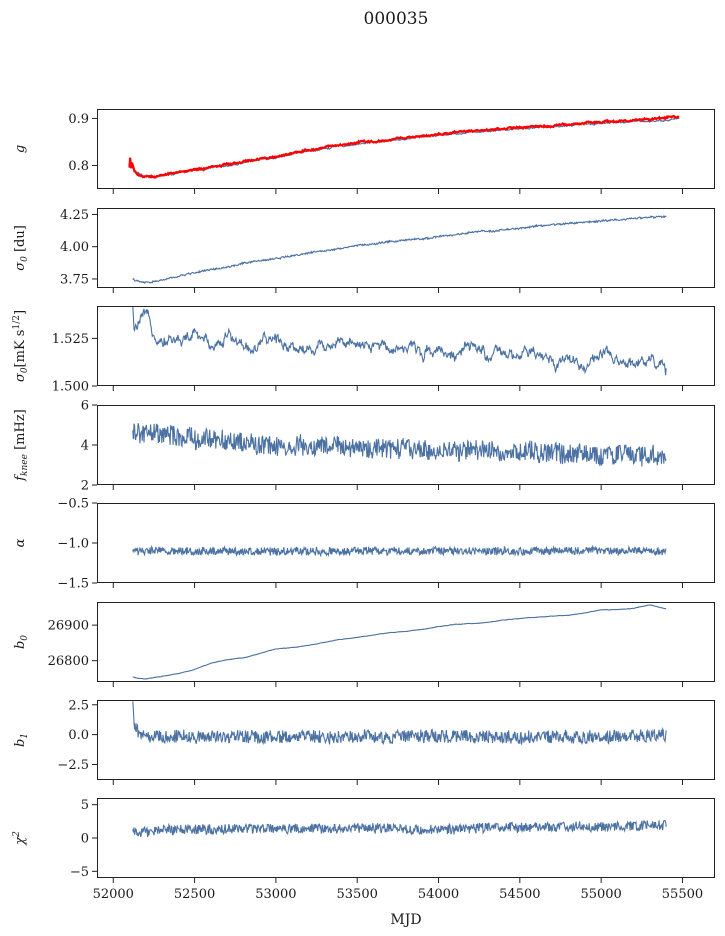  Describe the element at coordinates (74, 215) in the screenshot. I see `y-tick-label: 4.25` at that location.